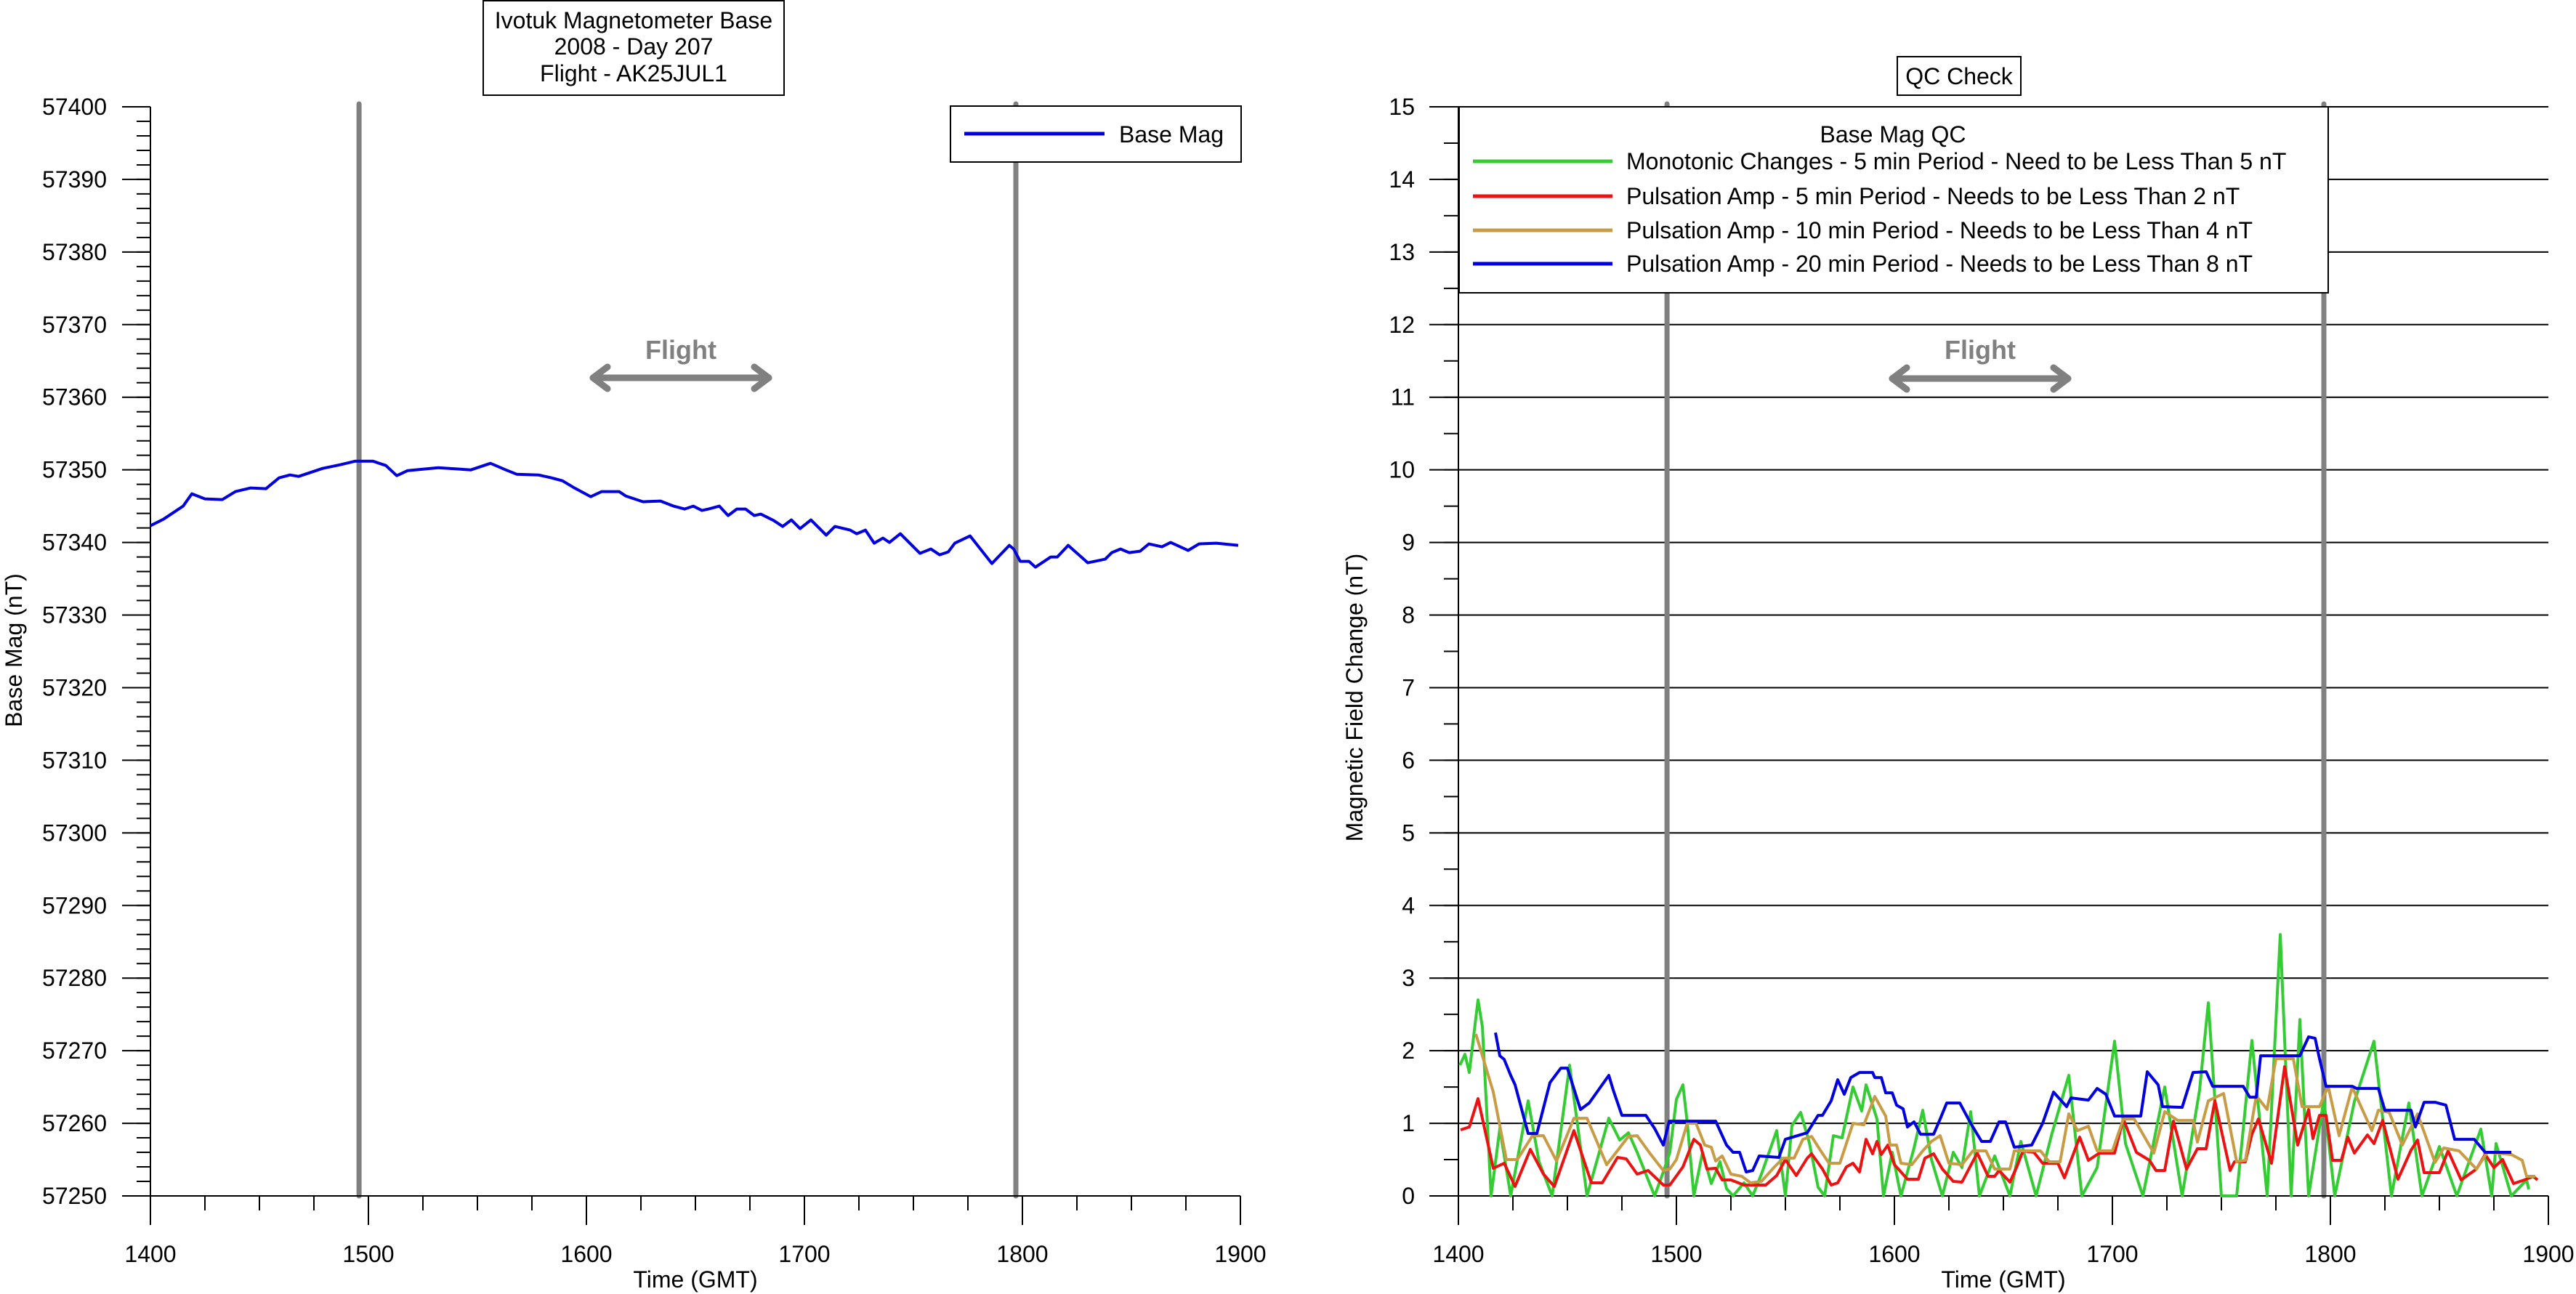 This screenshot has width=2576, height=1294. Describe the element at coordinates (75, 1196) in the screenshot. I see `y-tick-label: 57250` at that location.